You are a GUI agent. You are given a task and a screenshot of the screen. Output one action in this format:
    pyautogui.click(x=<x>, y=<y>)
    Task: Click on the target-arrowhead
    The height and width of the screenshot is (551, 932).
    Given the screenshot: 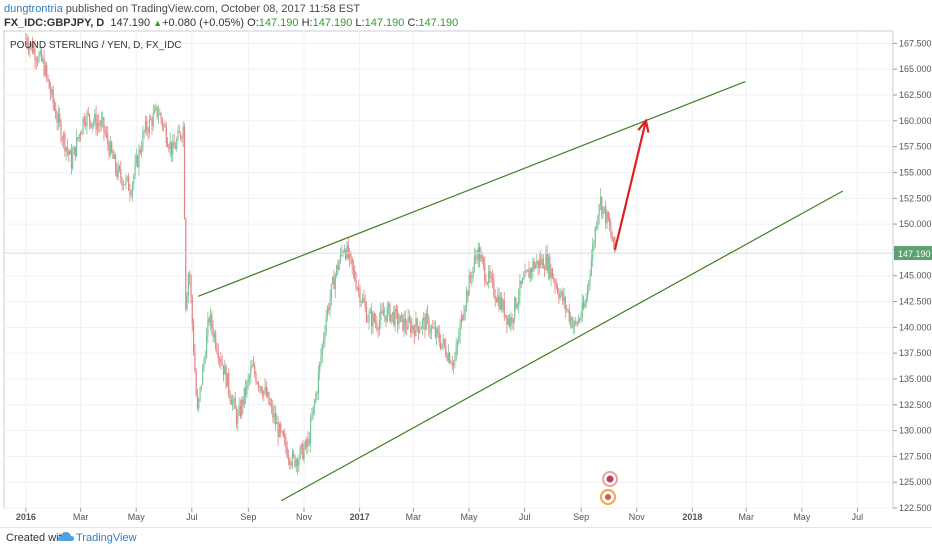 What is the action you would take?
    pyautogui.click(x=643, y=125)
    